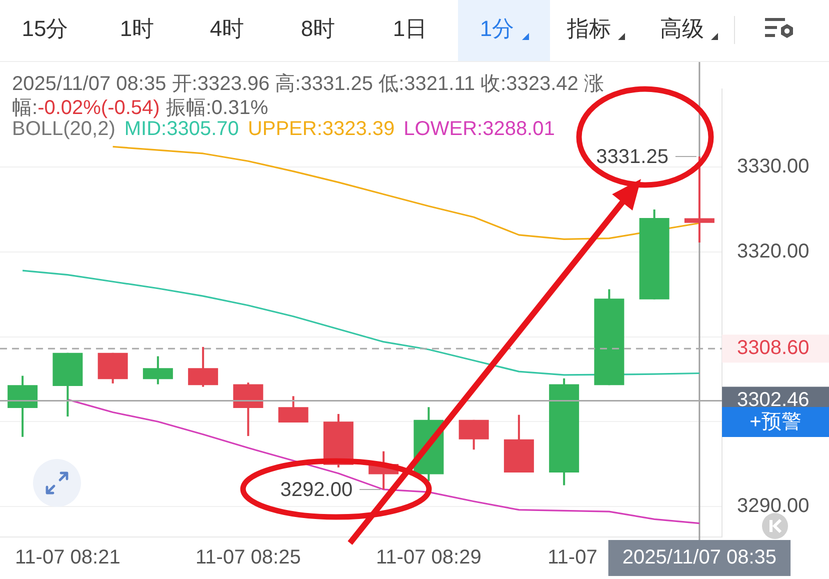 This screenshot has height=579, width=829. Describe the element at coordinates (248, 557) in the screenshot. I see `x-tick-label: 11-07 08:25` at that location.